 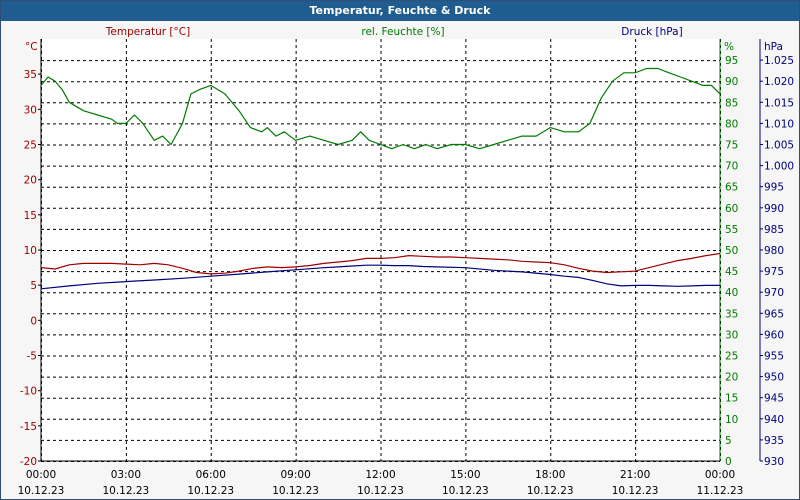 I want to click on pressure-tick: 970, so click(x=774, y=293).